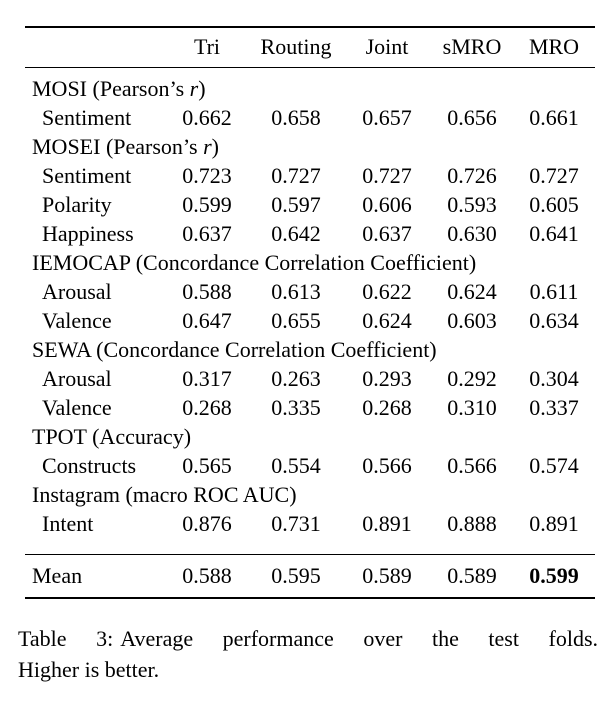 The width and height of the screenshot is (614, 702). I want to click on metric-value: 0.611, so click(554, 291).